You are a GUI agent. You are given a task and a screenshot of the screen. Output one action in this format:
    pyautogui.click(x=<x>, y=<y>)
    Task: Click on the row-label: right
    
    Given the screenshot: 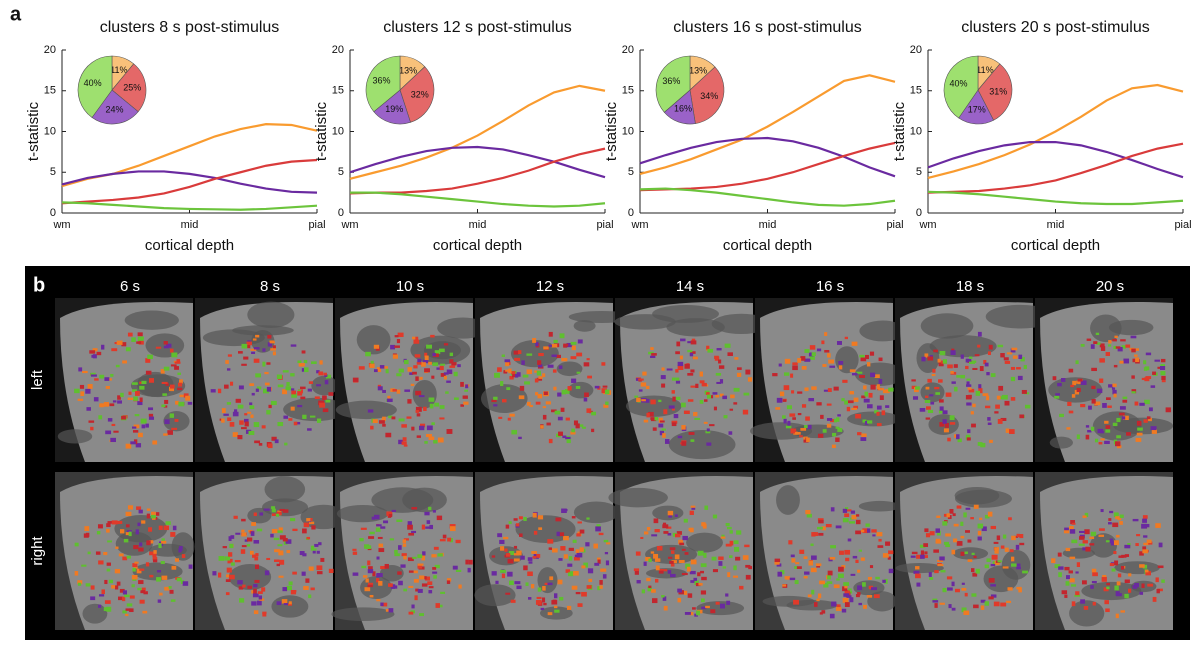 What is the action you would take?
    pyautogui.click(x=37, y=551)
    